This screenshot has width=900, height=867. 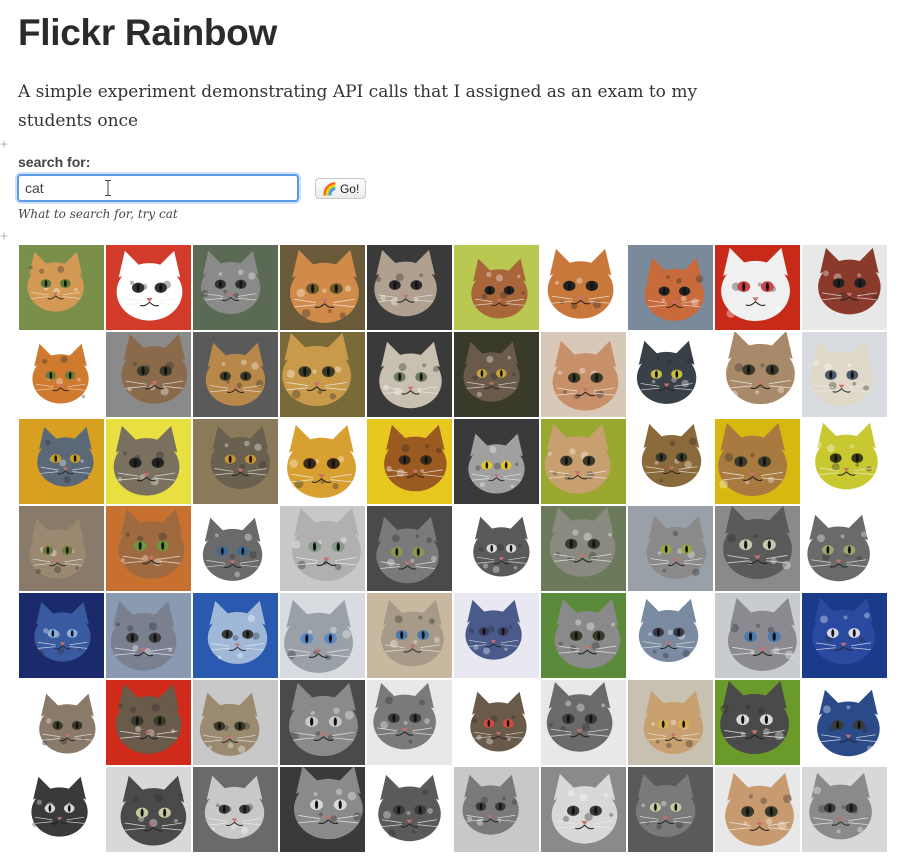 What do you see at coordinates (341, 188) in the screenshot?
I see `go-button: 🌈 Go!` at bounding box center [341, 188].